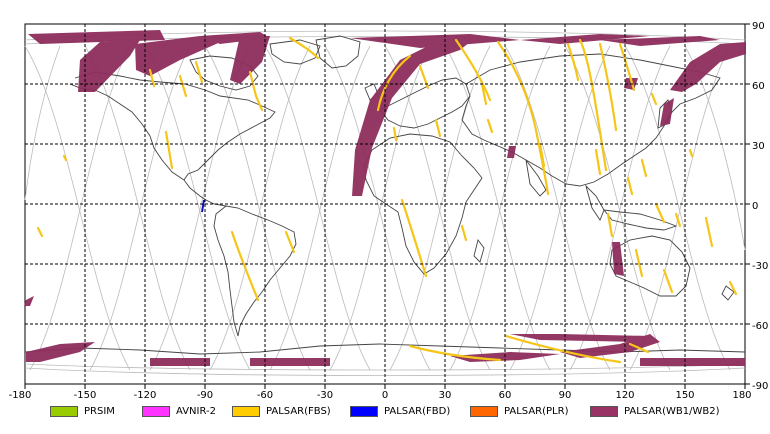 This screenshot has width=770, height=434. Describe the element at coordinates (99, 411) in the screenshot. I see `legend-label: PRSIM` at that location.